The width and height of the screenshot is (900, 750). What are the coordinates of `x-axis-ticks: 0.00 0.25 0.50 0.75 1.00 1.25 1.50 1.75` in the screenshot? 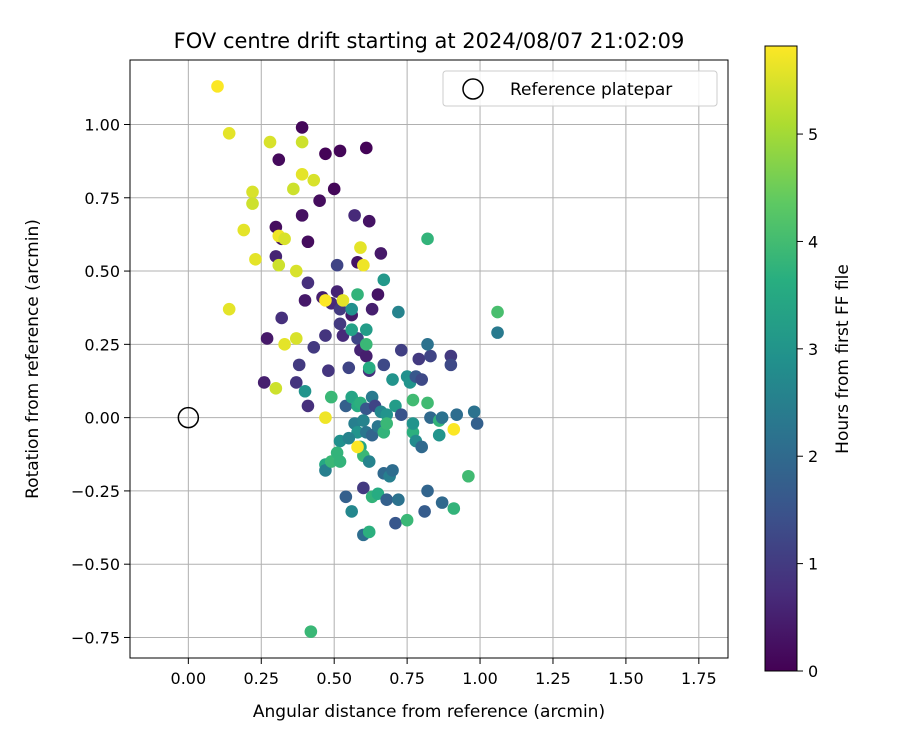 It's located at (444, 673).